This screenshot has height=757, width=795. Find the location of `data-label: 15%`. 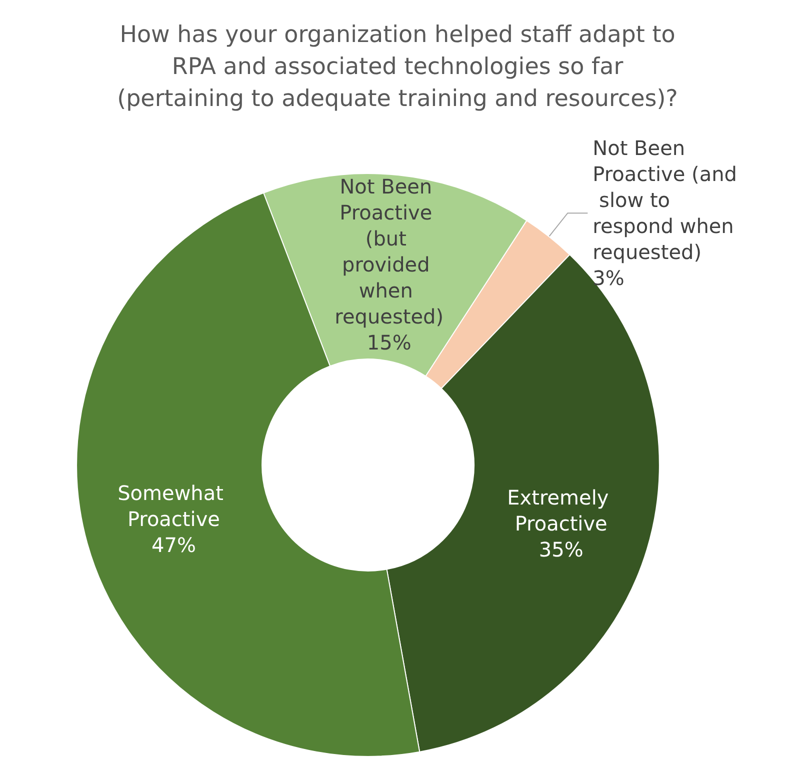

data-label: 15% is located at coordinates (389, 342).